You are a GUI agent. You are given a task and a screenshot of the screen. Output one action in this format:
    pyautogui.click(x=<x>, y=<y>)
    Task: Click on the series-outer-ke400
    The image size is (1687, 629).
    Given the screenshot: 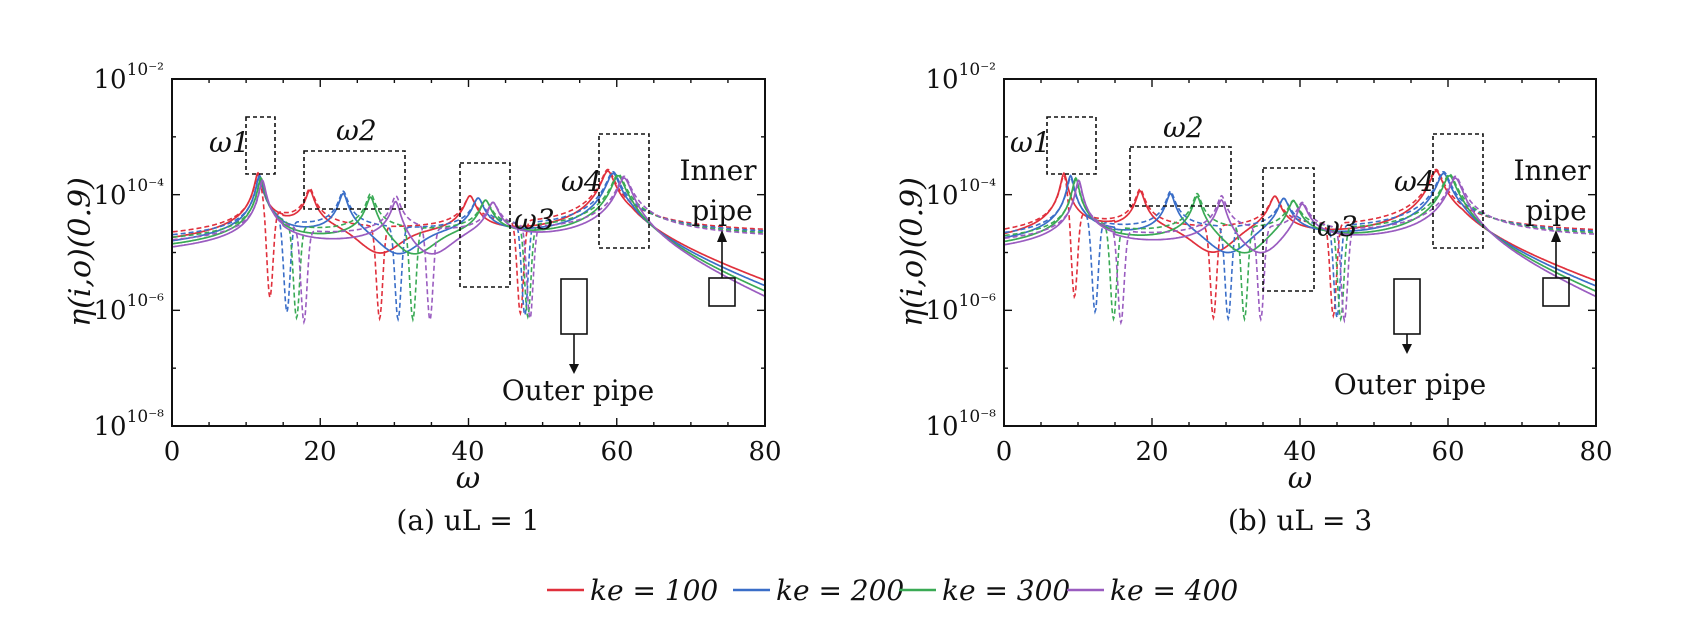 What is the action you would take?
    pyautogui.click(x=1301, y=237)
    